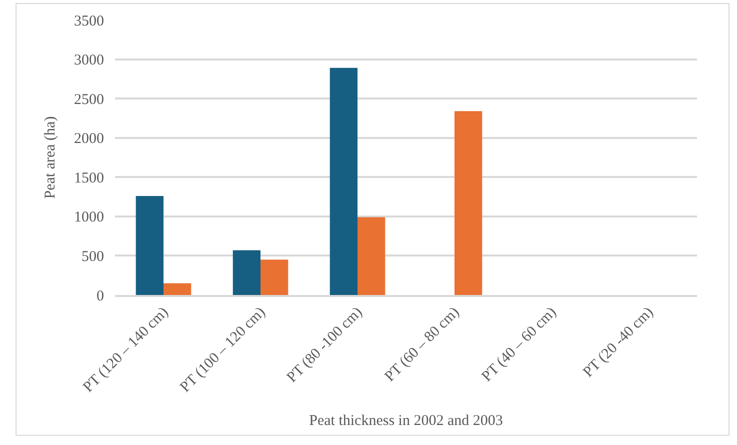  I want to click on x-tick-label: PT (80 -100 cm), so click(325, 345).